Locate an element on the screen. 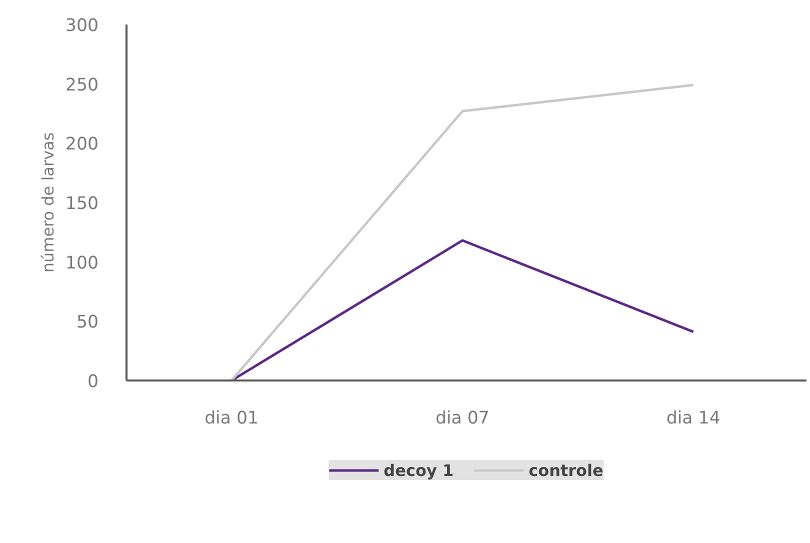 The height and width of the screenshot is (543, 810). y-tick-label: 200 is located at coordinates (82, 144).